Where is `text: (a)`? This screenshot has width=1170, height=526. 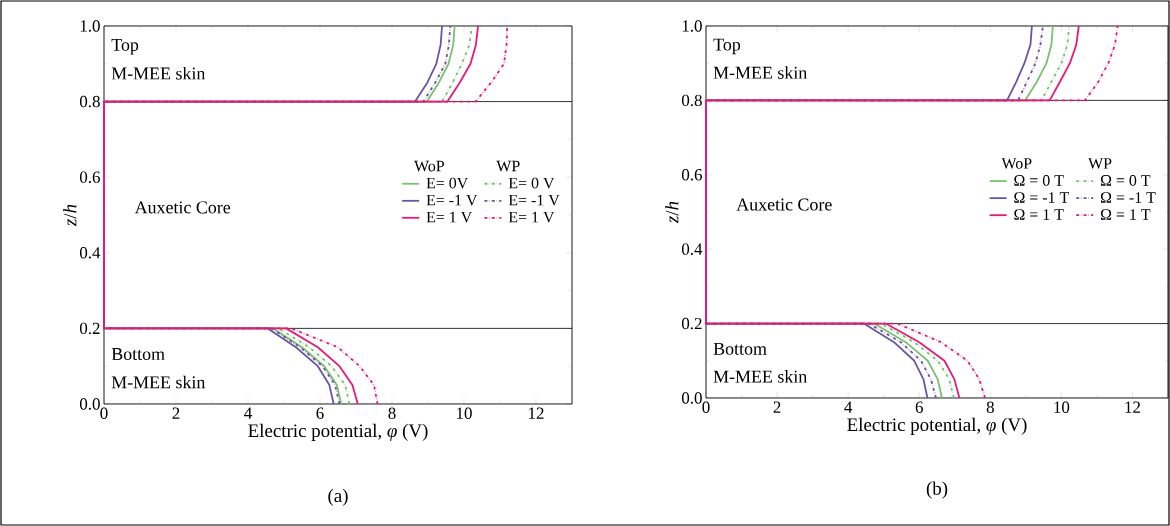 text: (a) is located at coordinates (338, 497).